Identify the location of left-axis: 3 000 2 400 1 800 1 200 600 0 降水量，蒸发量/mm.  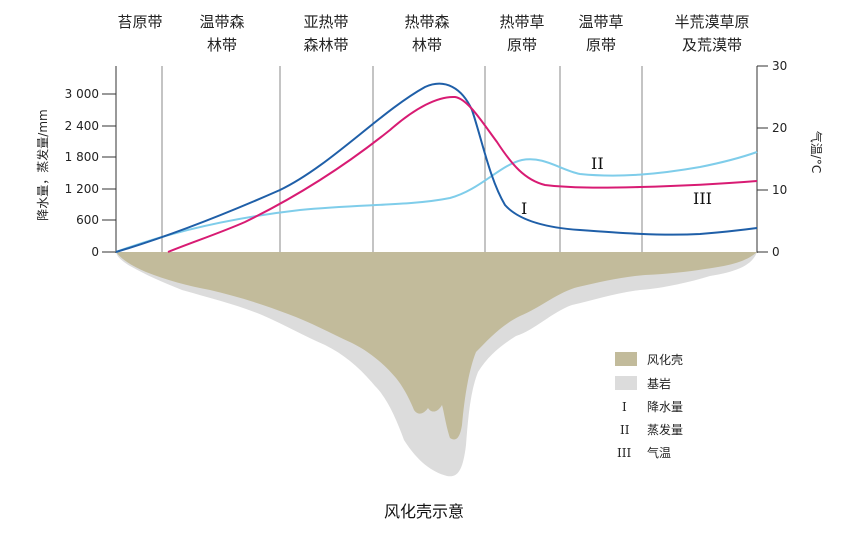
(76, 162).